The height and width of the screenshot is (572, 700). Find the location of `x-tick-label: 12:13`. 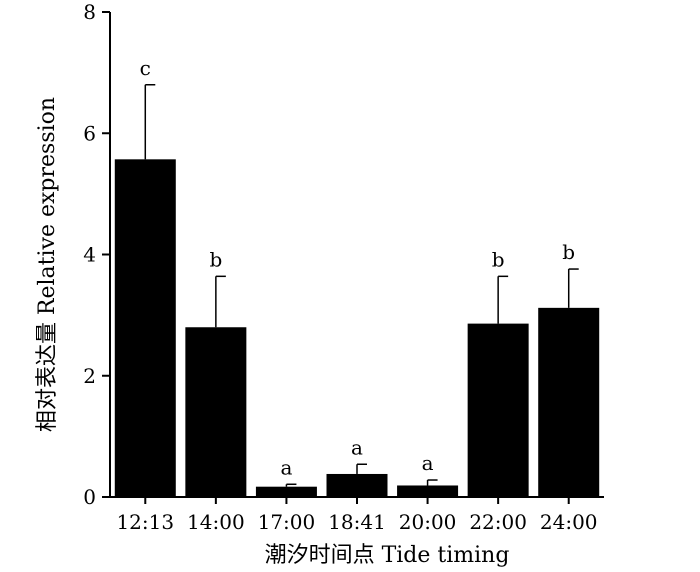

x-tick-label: 12:13 is located at coordinates (145, 522).